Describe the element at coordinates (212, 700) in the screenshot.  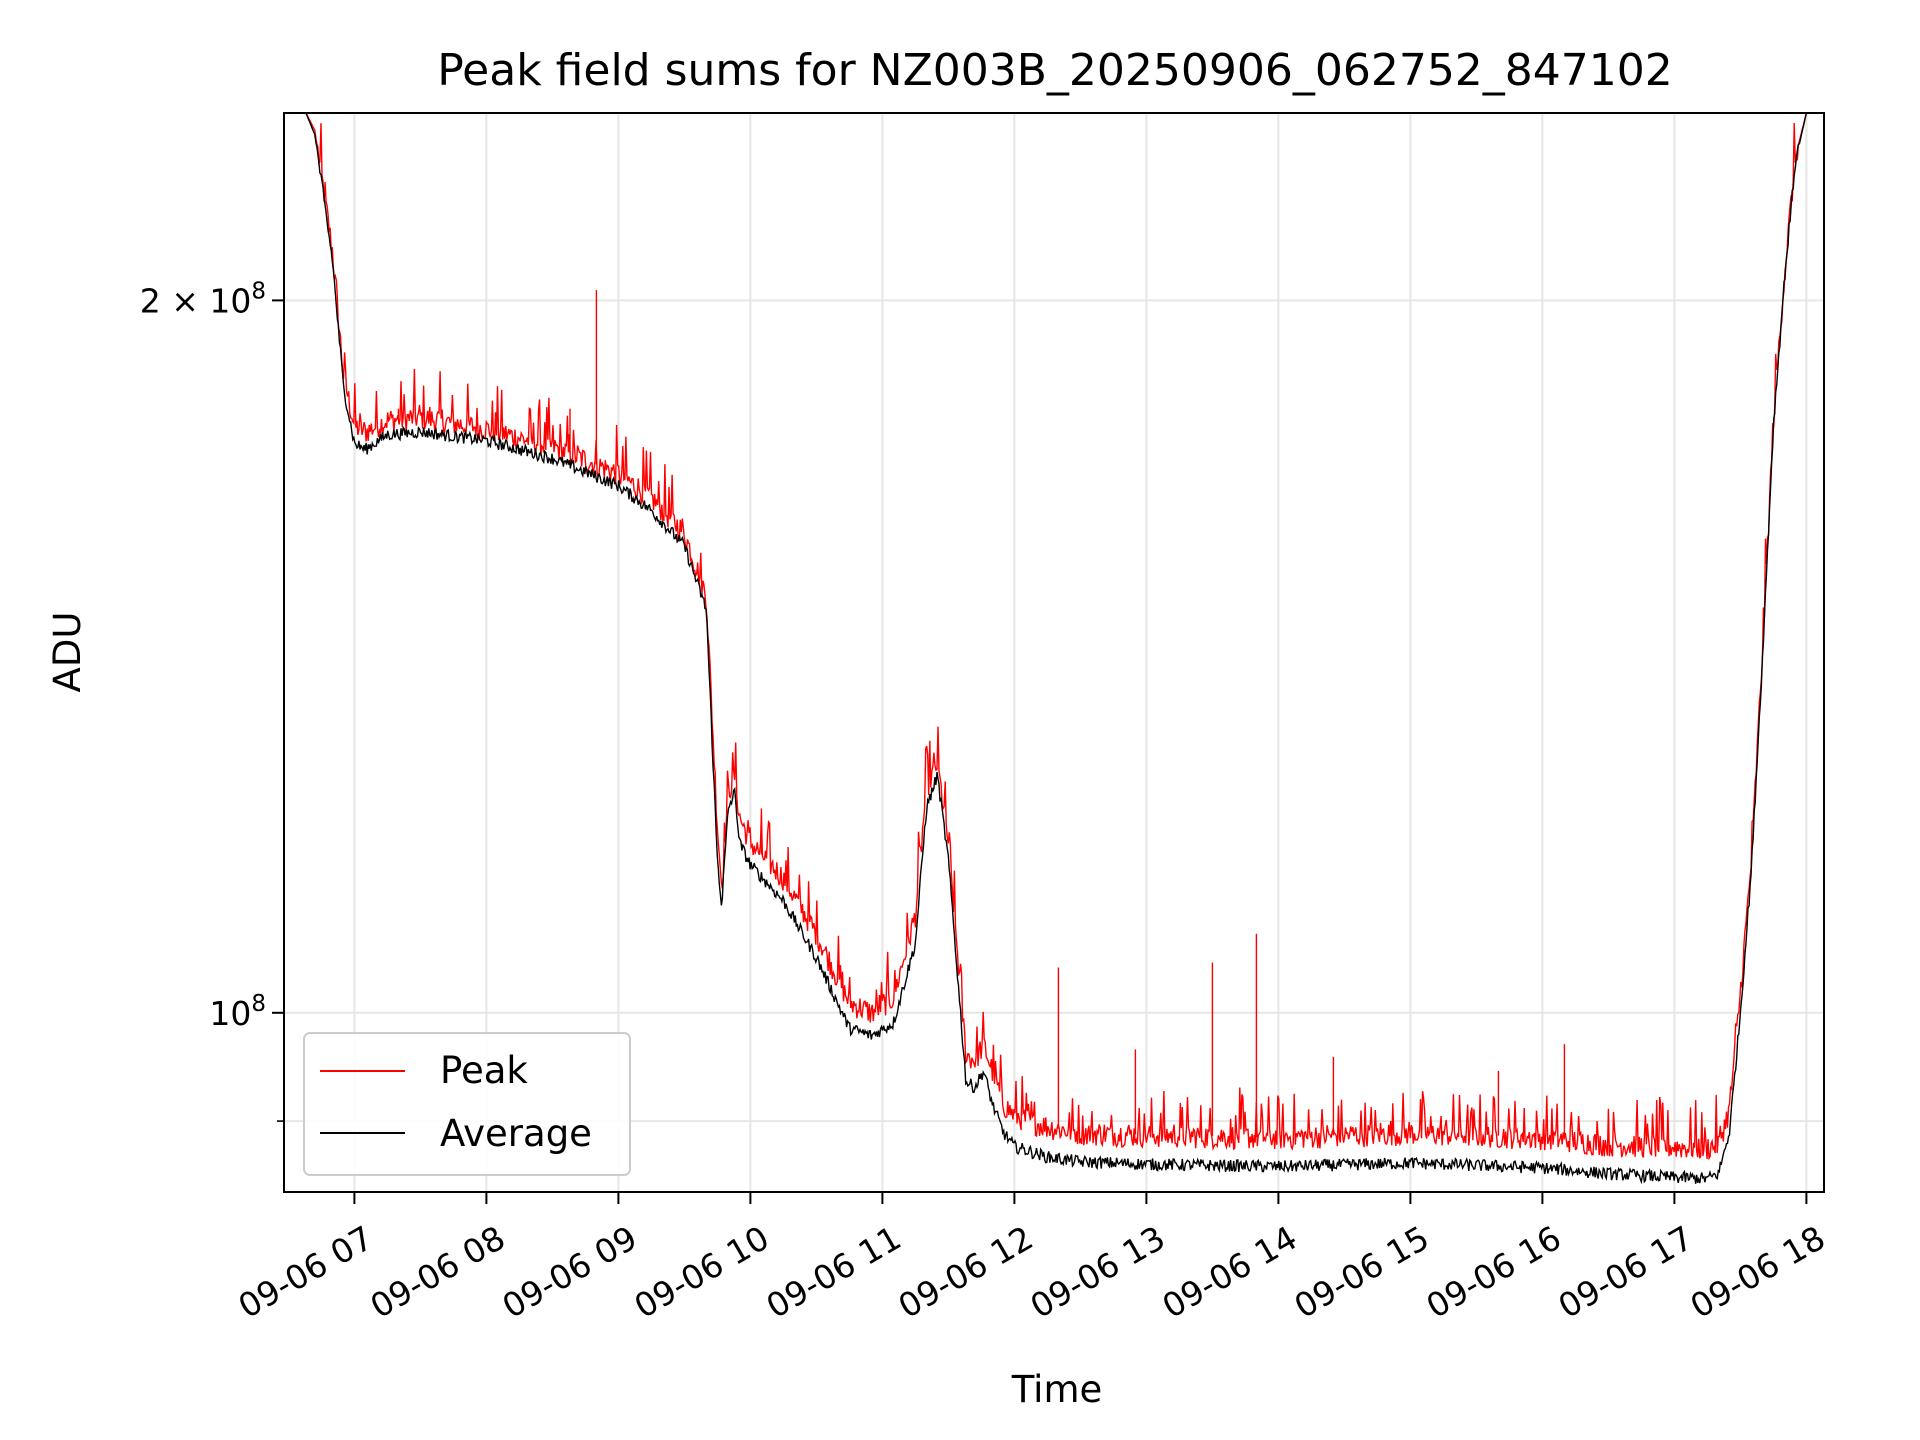
I see `y-axis-ticks: 108 2 × 108` at that location.